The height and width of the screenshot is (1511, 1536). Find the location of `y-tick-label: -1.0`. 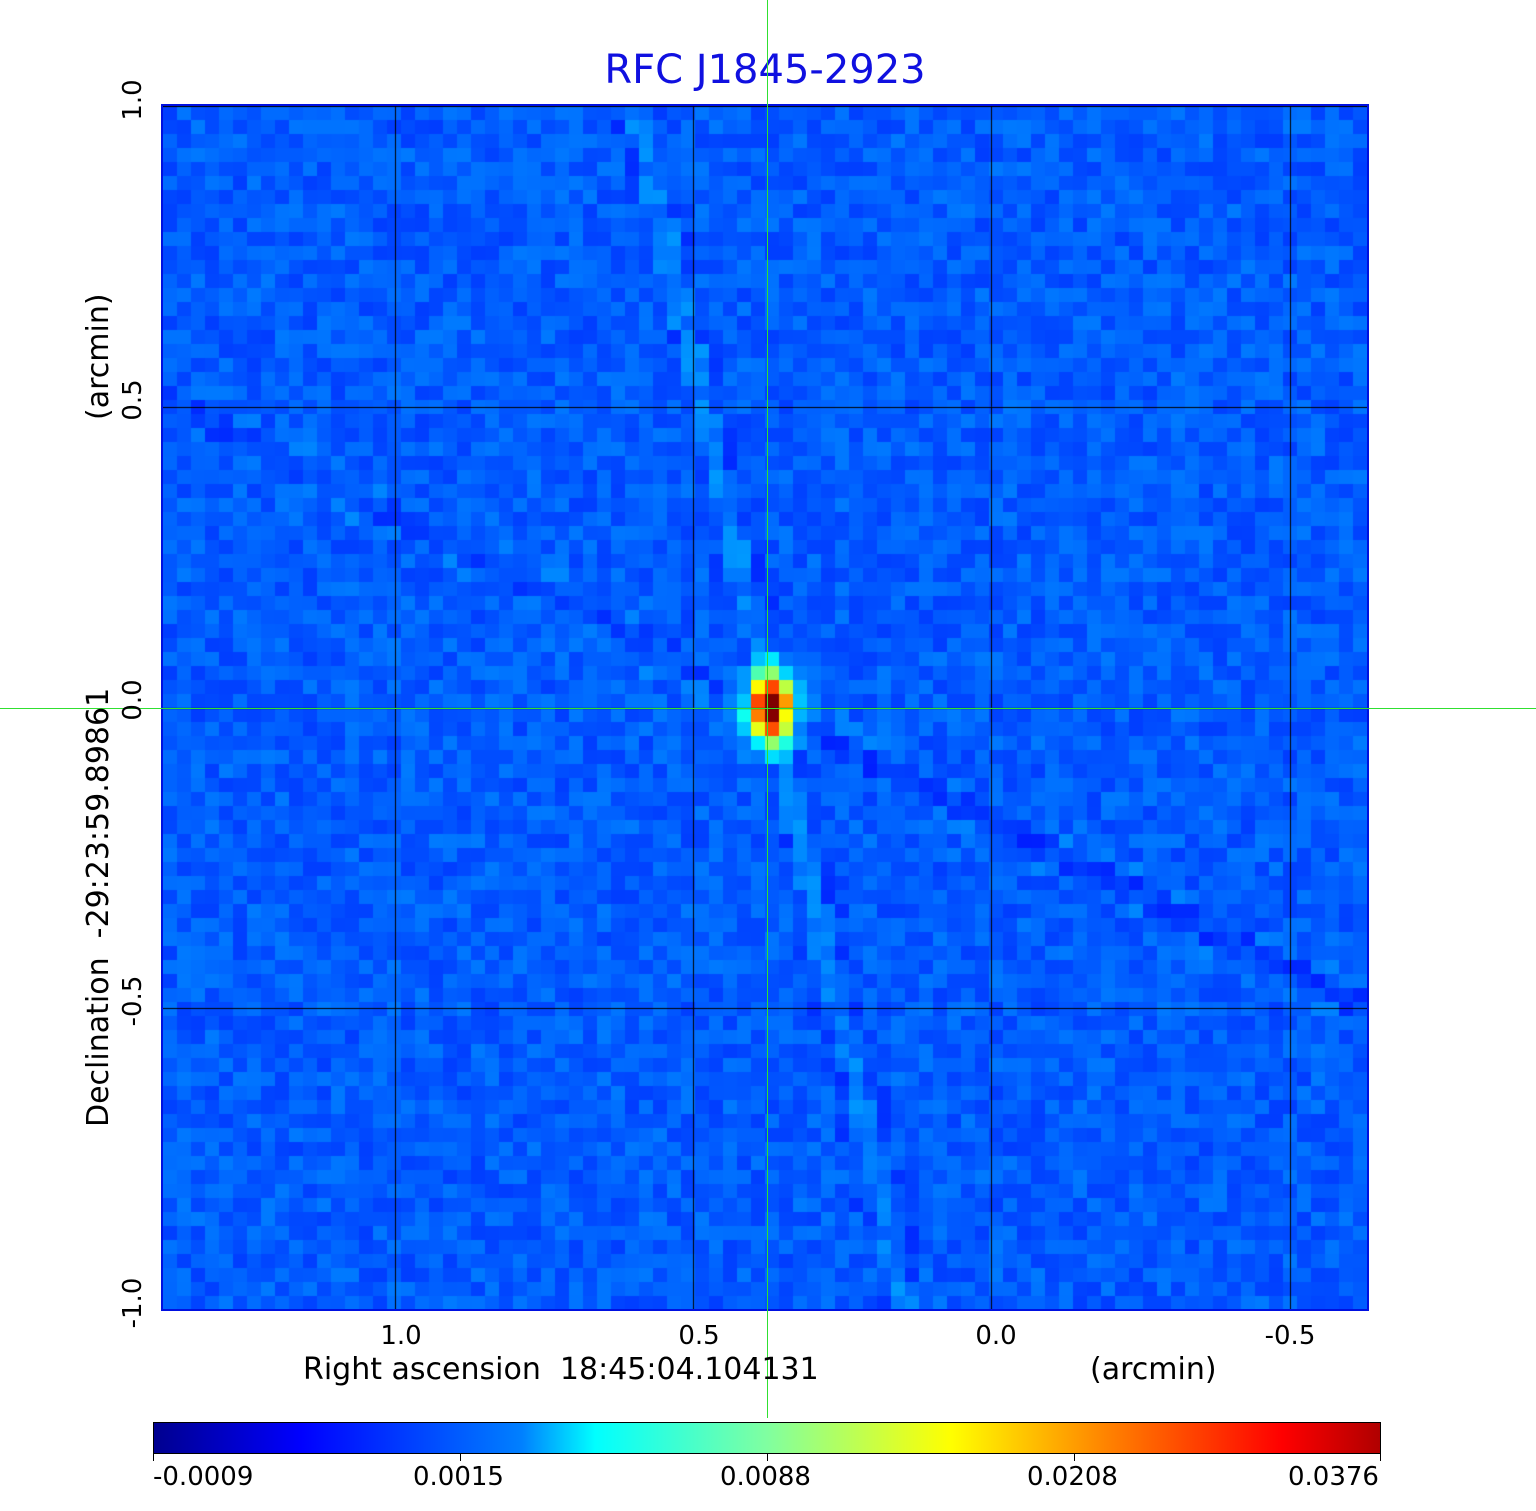

y-tick-label: -1.0 is located at coordinates (133, 1303).